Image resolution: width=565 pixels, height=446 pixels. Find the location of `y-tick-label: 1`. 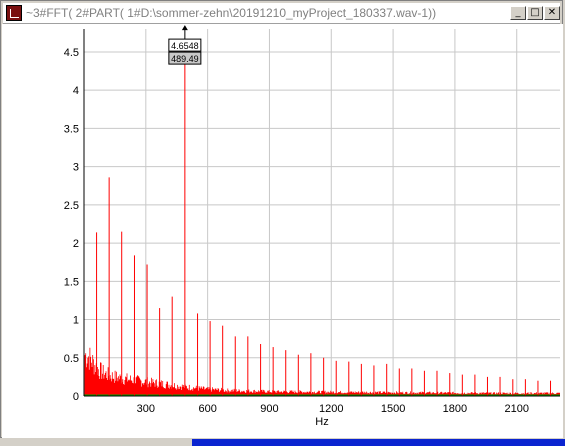

y-tick-label: 1 is located at coordinates (76, 321).